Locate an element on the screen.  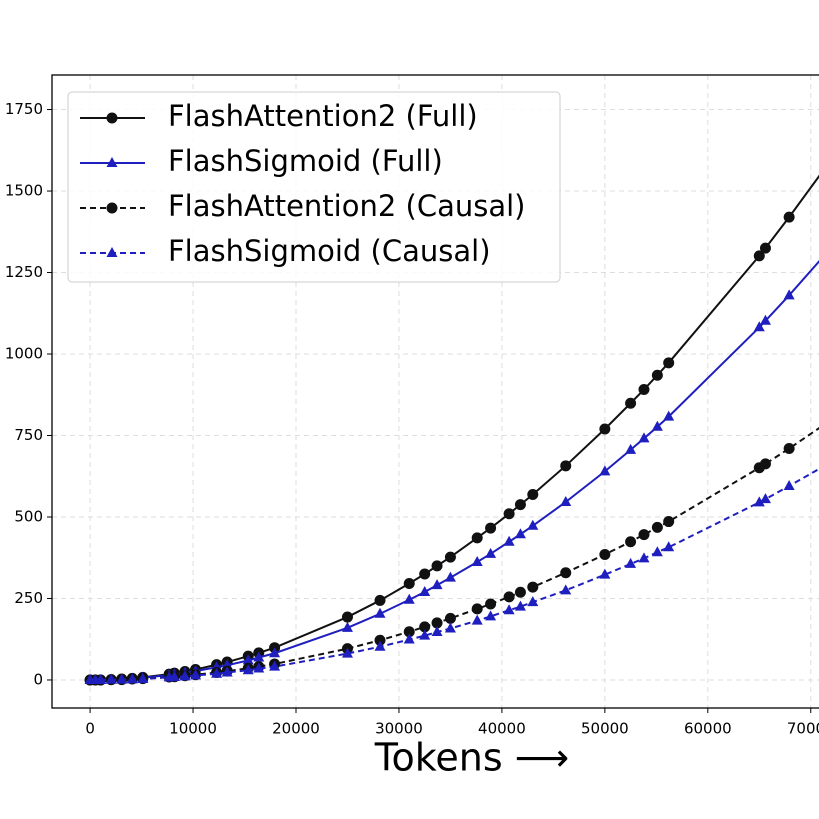
x-axis-label: Tokens ⟶ is located at coordinates (471, 758).